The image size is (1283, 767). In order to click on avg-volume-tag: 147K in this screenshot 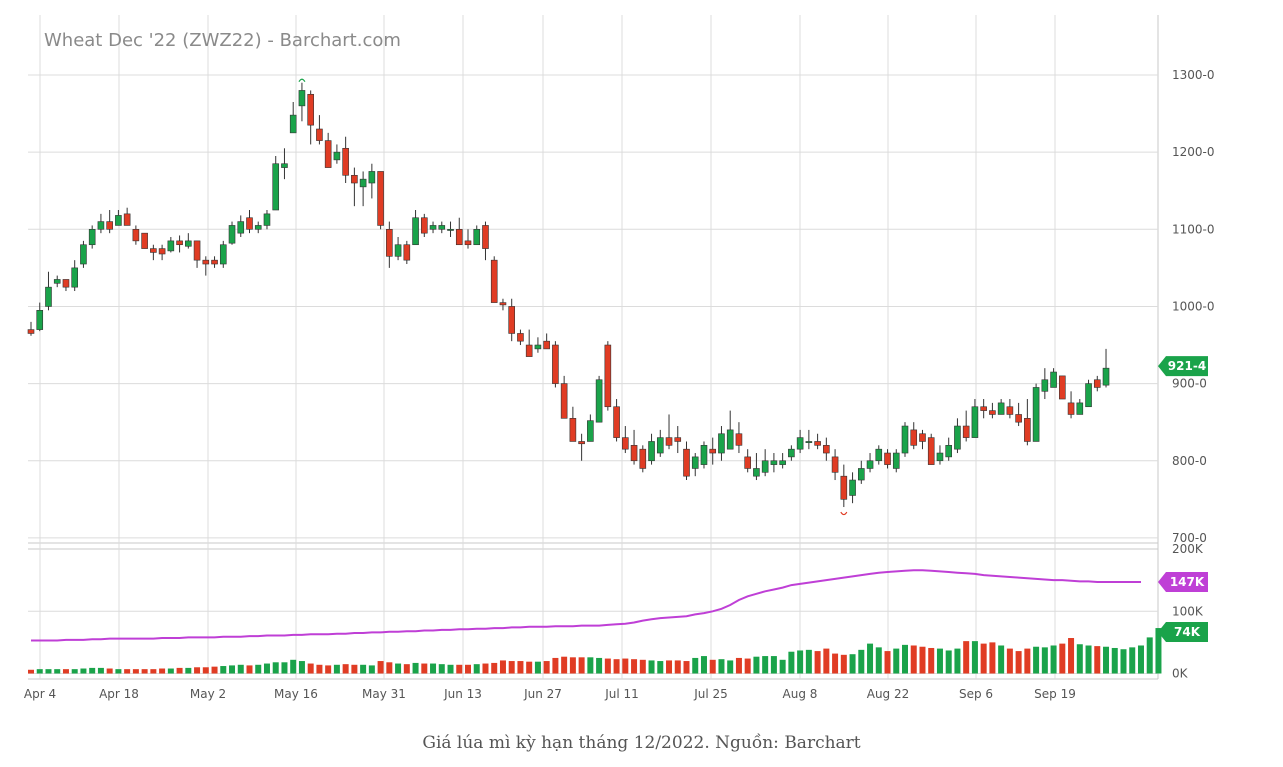, I will do `click(1183, 581)`.